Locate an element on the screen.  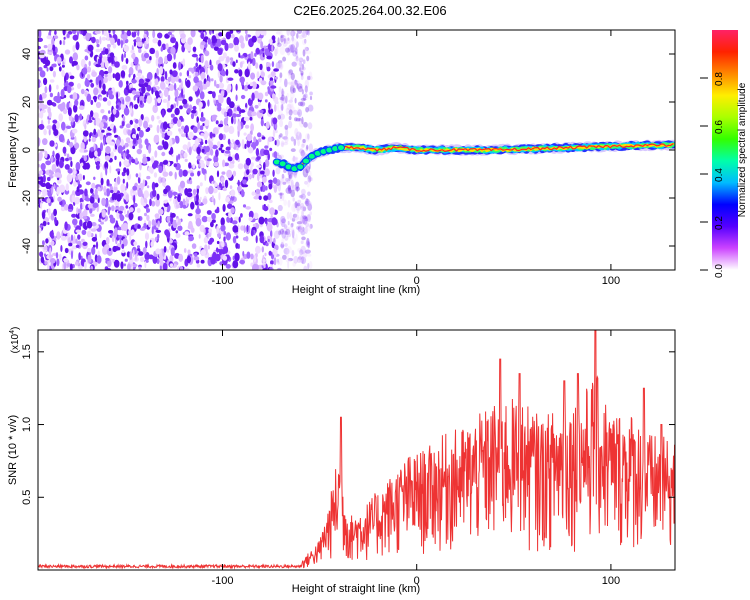
top-y-tick-label: 0 is located at coordinates (27, 150).